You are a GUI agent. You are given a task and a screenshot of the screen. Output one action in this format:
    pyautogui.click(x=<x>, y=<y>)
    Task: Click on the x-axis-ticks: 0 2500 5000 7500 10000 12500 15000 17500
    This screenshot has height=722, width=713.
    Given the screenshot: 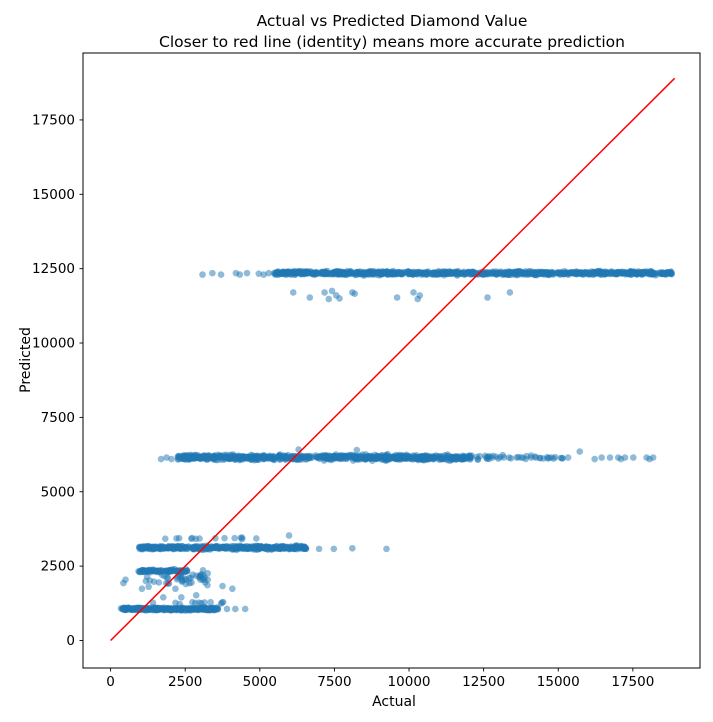 What is the action you would take?
    pyautogui.click(x=380, y=679)
    